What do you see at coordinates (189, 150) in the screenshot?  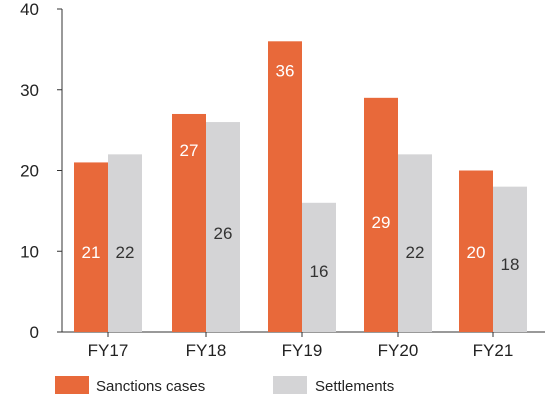 I see `data-label-sanctions-cases: 27` at bounding box center [189, 150].